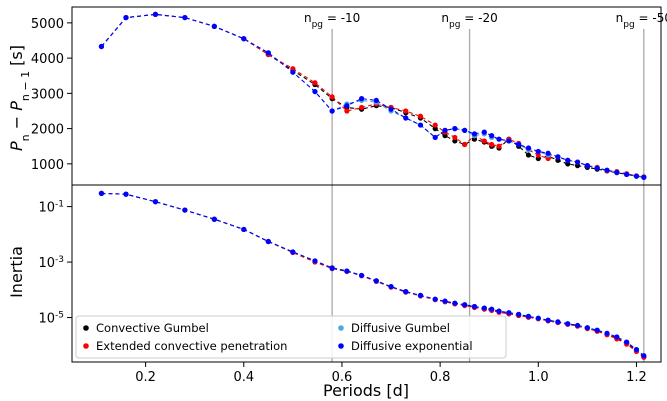  What do you see at coordinates (485, 20) in the screenshot?
I see `top-vline-labels: npg = -10 npg = -20 npg = -50` at bounding box center [485, 20].